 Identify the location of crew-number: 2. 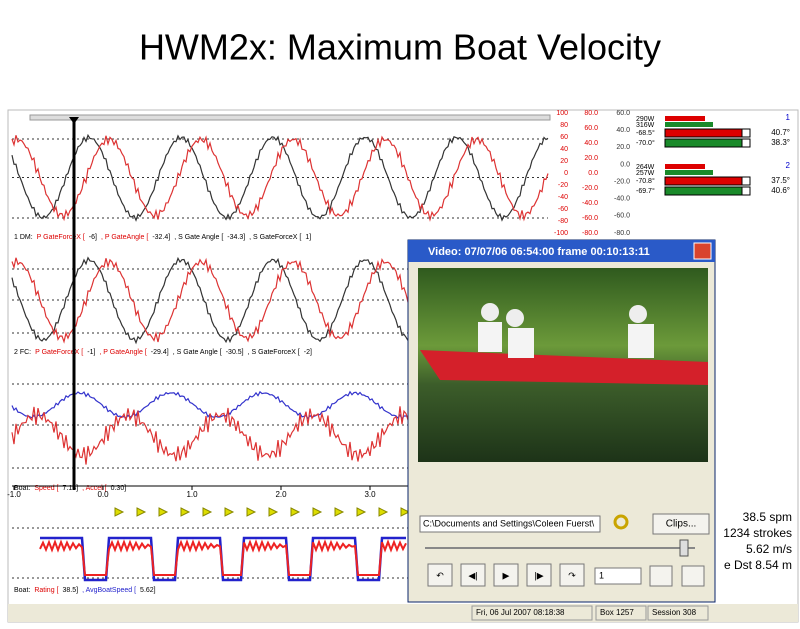
(788, 165).